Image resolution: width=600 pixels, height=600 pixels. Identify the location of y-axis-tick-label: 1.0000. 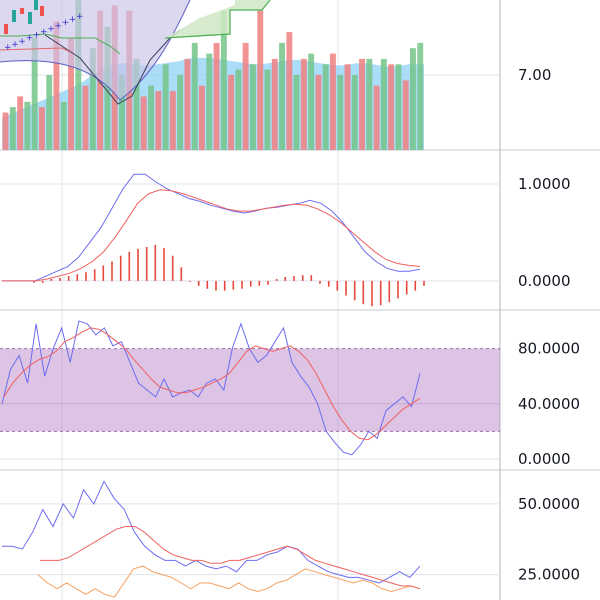
(544, 184).